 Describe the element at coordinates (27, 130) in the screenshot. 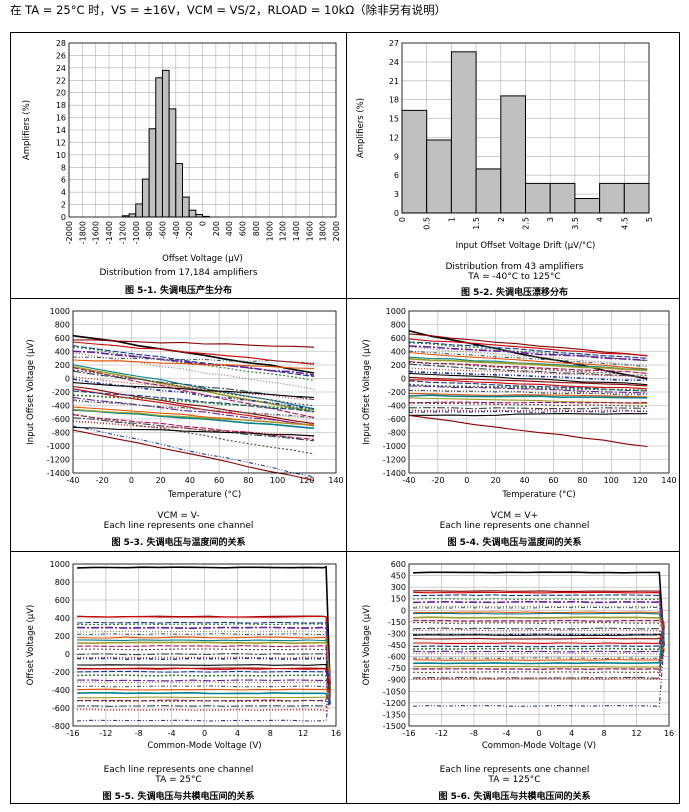

I see `y-axis-label: Amplifiers (%)` at that location.